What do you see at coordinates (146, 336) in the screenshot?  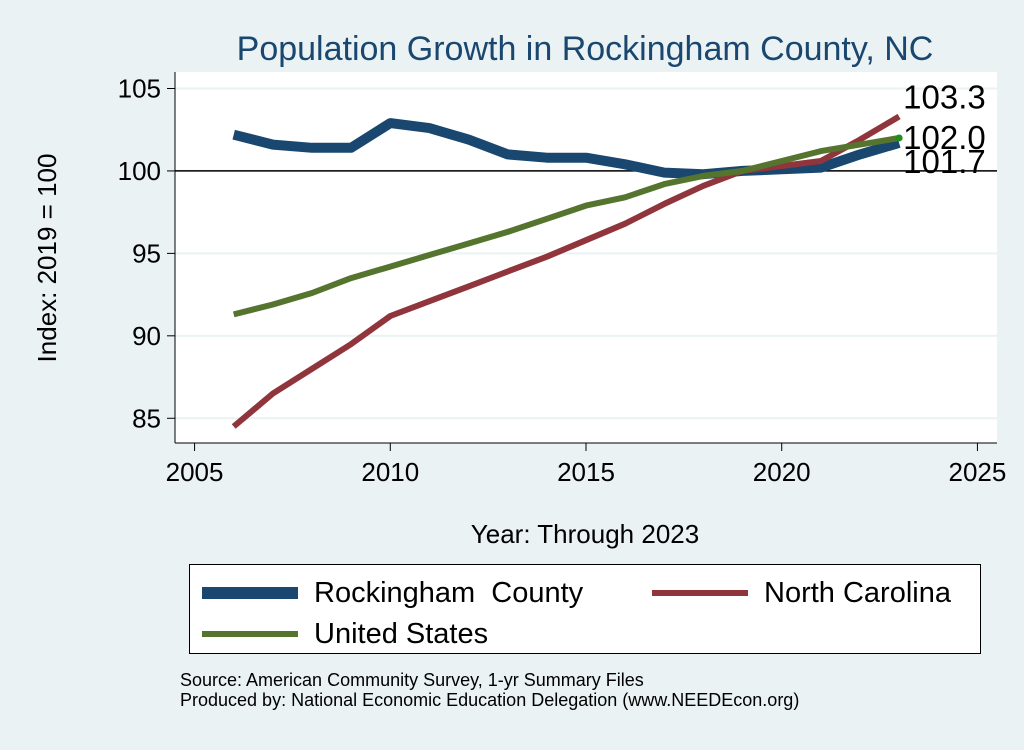 I see `y-tick-label: 90` at bounding box center [146, 336].